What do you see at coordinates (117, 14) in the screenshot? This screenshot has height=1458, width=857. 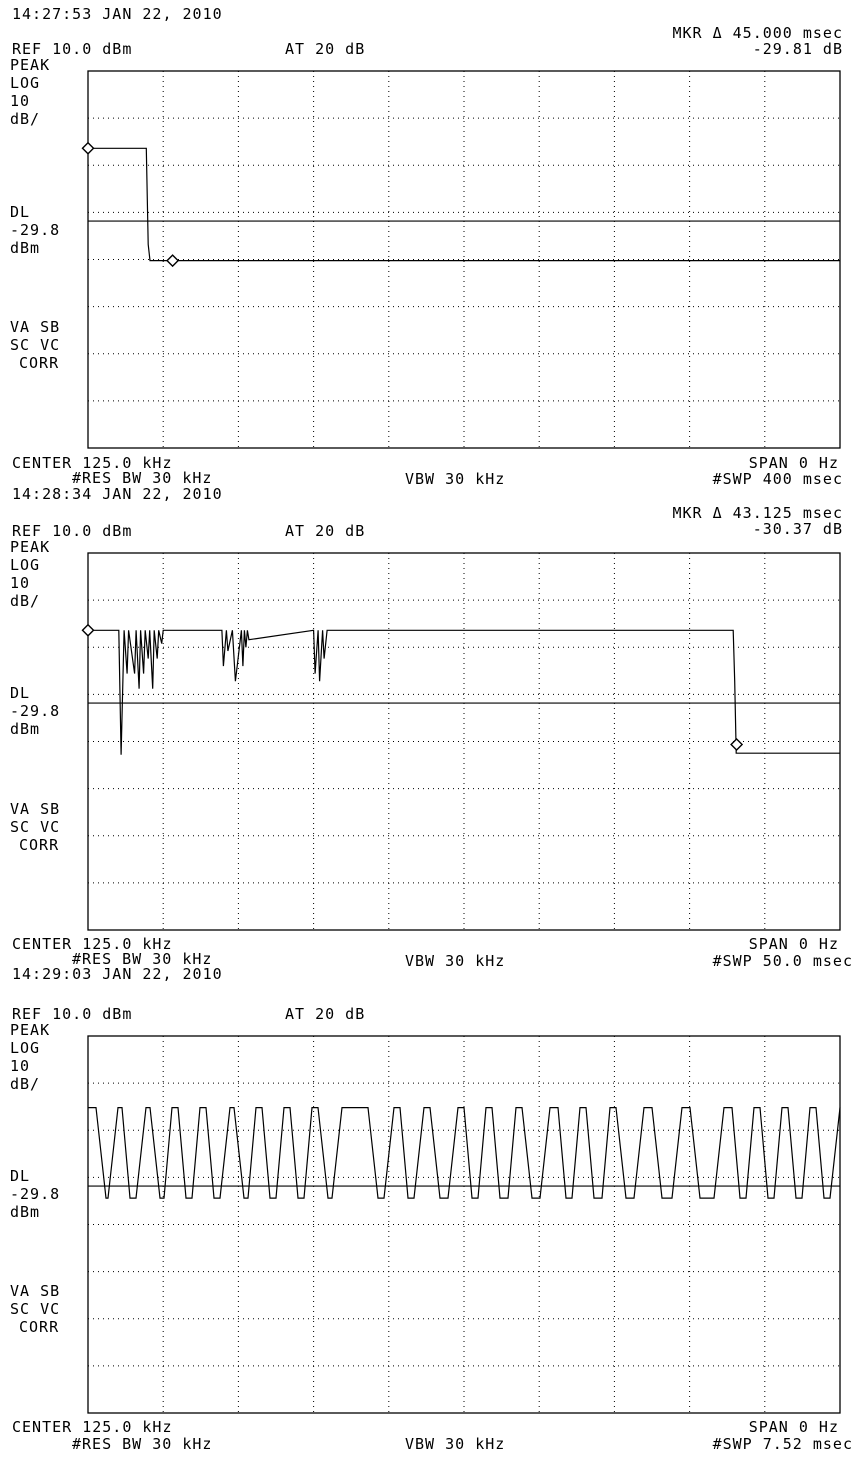 I see `timestamp: 14:27:53 JAN 22, 2010` at bounding box center [117, 14].